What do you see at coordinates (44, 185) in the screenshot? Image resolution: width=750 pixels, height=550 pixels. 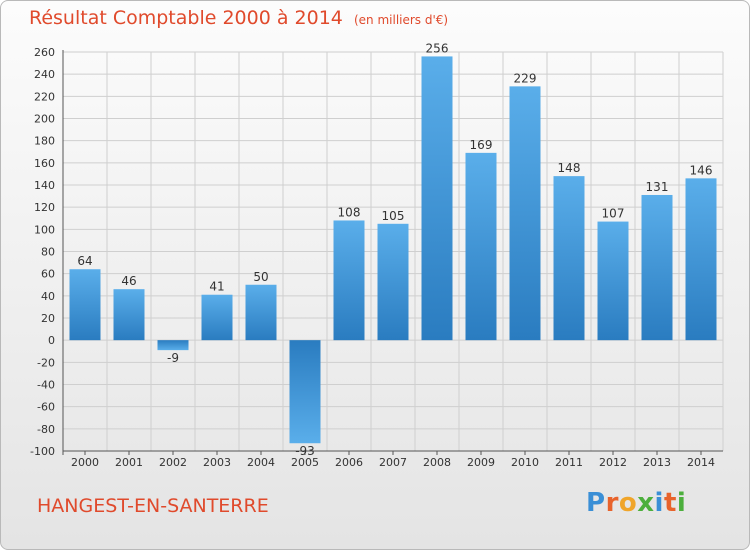 I see `y-tick-label: 140` at bounding box center [44, 185].